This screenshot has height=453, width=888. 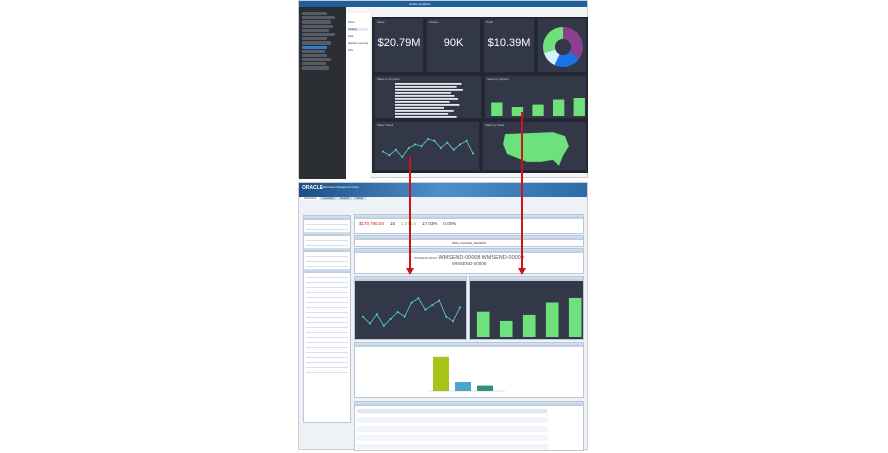 What do you see at coordinates (351, 50) in the screenshot?
I see `nav-item: Jobs` at bounding box center [351, 50].